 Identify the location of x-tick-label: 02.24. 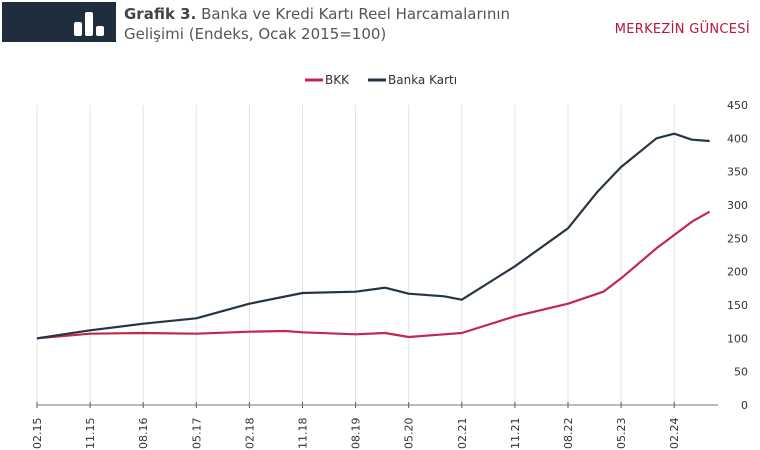
(674, 434).